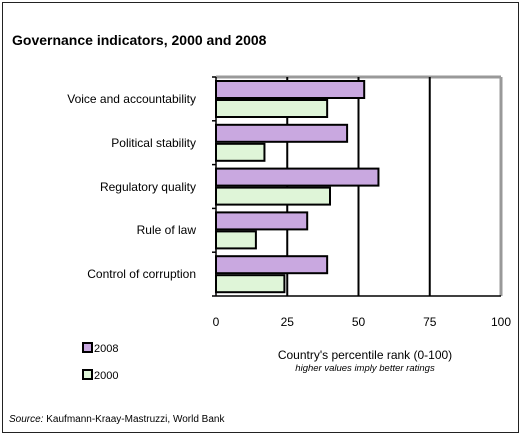 The image size is (523, 437). I want to click on chart-title: Governance indicators, 2000 and 2008, so click(139, 40).